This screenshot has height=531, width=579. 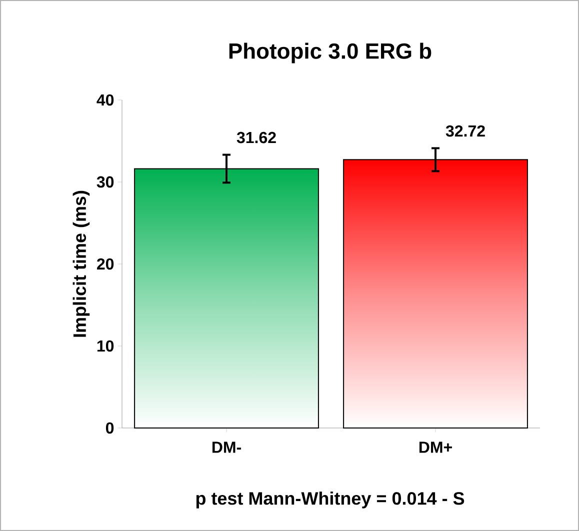 What do you see at coordinates (110, 428) in the screenshot?
I see `y-tick-label: 0` at bounding box center [110, 428].